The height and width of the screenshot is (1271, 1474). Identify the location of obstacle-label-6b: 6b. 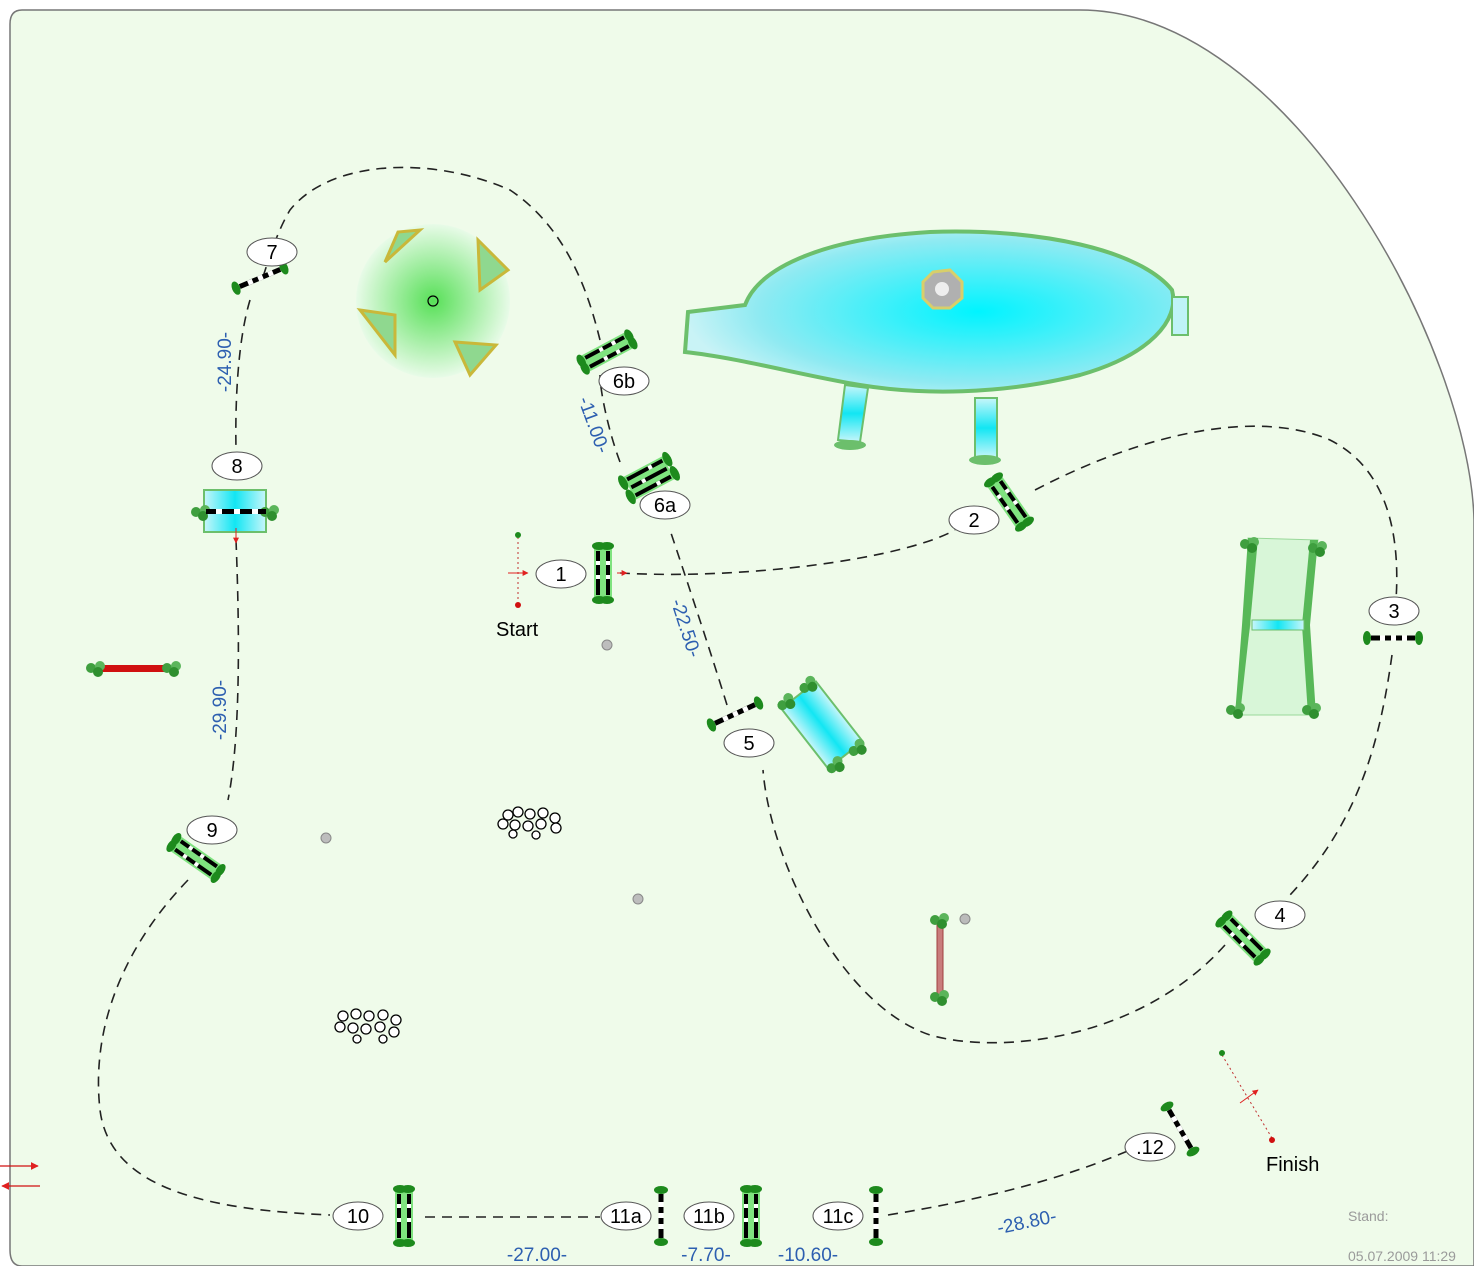
(624, 381).